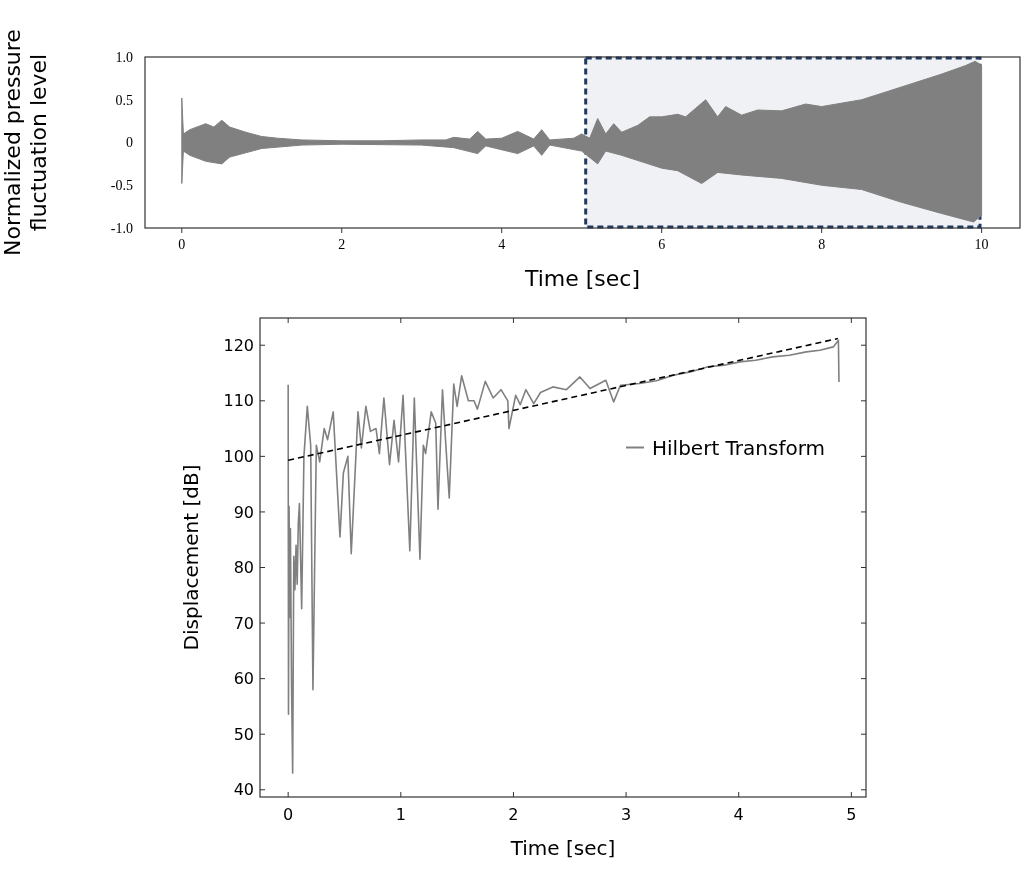 The height and width of the screenshot is (883, 1036). Describe the element at coordinates (124, 100) in the screenshot. I see `y-tick-label: 0.5` at that location.